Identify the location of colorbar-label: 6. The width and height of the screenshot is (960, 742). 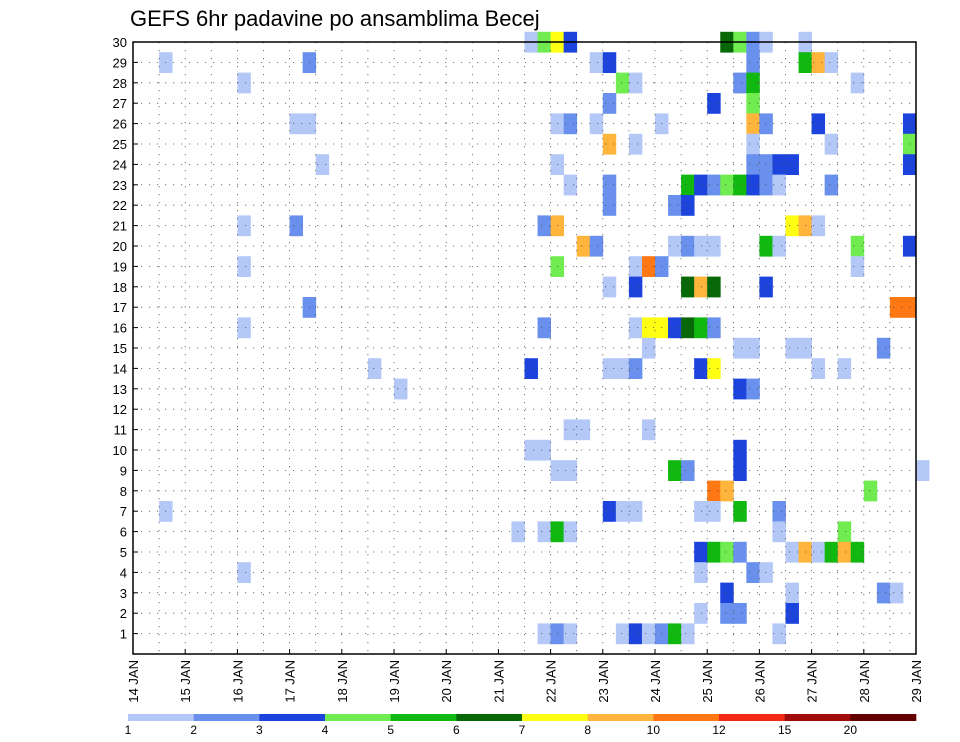
(456, 730).